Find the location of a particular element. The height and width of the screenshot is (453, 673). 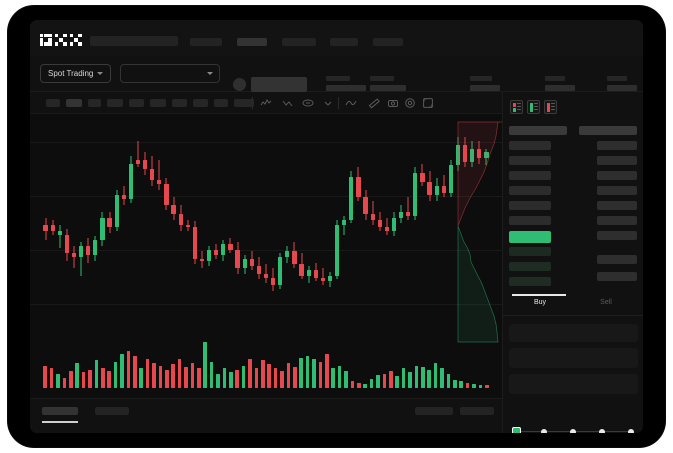

percent-slider is located at coordinates (573, 430).